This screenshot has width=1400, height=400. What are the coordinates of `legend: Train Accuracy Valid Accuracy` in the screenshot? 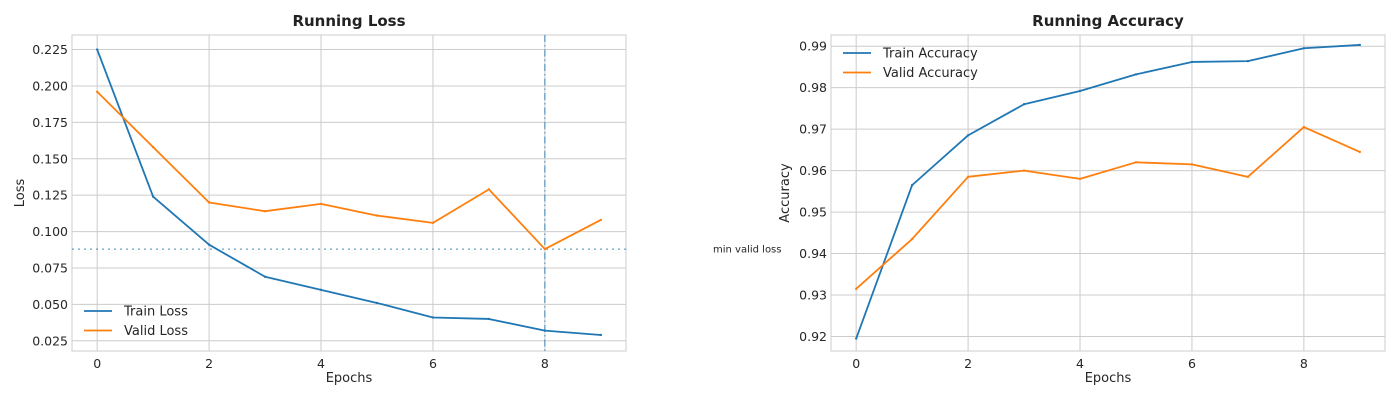 It's located at (910, 64).